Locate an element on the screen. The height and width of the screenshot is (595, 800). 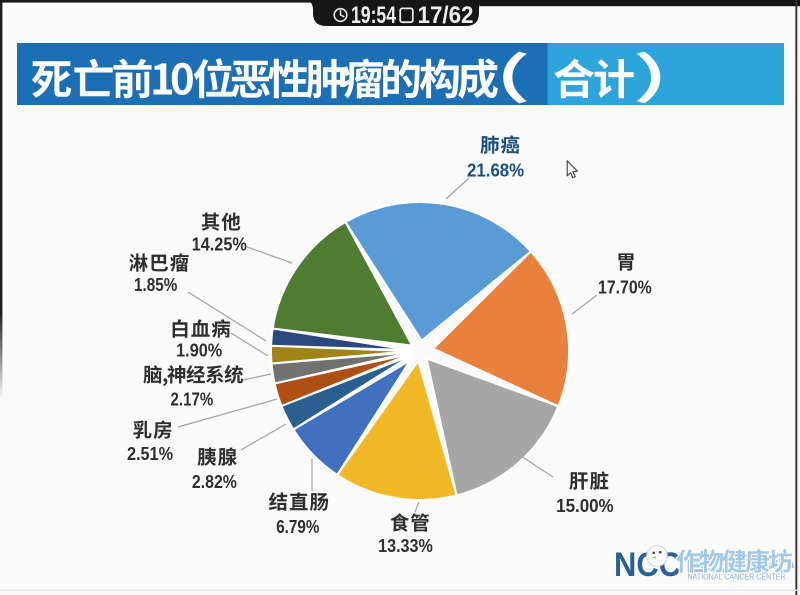
svg-text: 1.90% is located at coordinates (199, 351).